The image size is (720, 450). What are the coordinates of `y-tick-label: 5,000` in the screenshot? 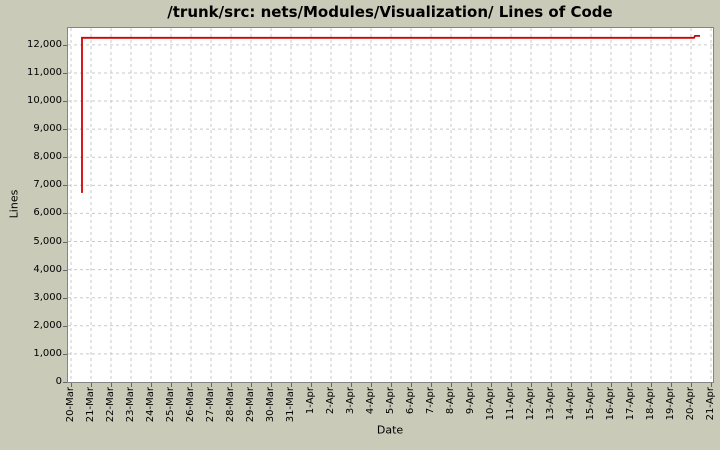 It's located at (47, 241).